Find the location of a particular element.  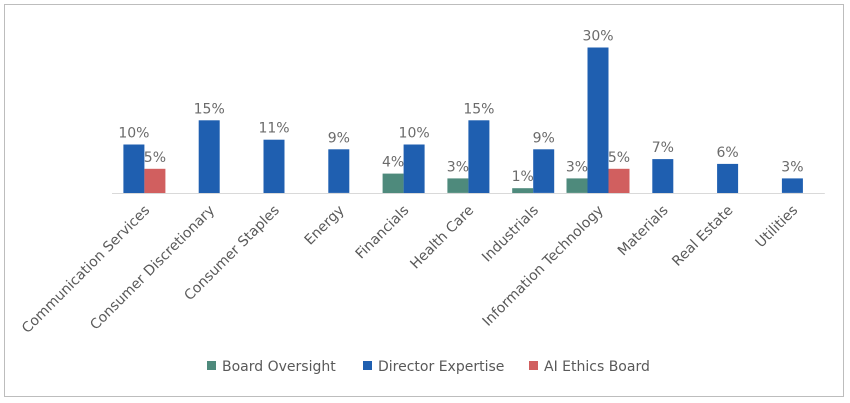

bar-director-expertise-materials is located at coordinates (663, 176).